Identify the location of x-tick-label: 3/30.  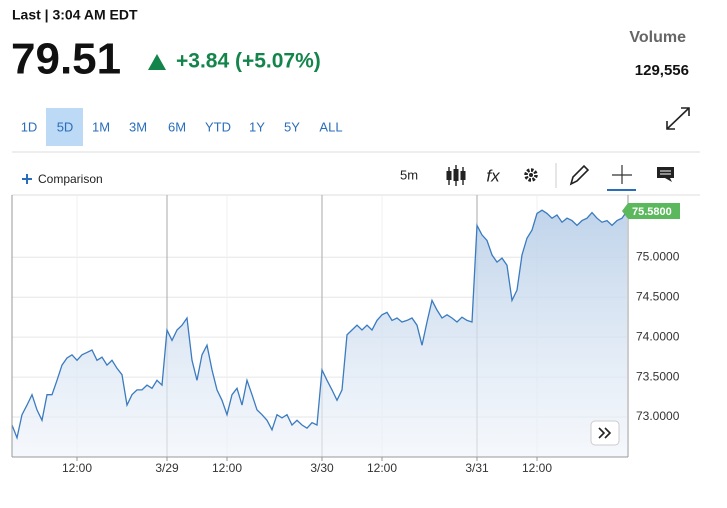
(322, 468).